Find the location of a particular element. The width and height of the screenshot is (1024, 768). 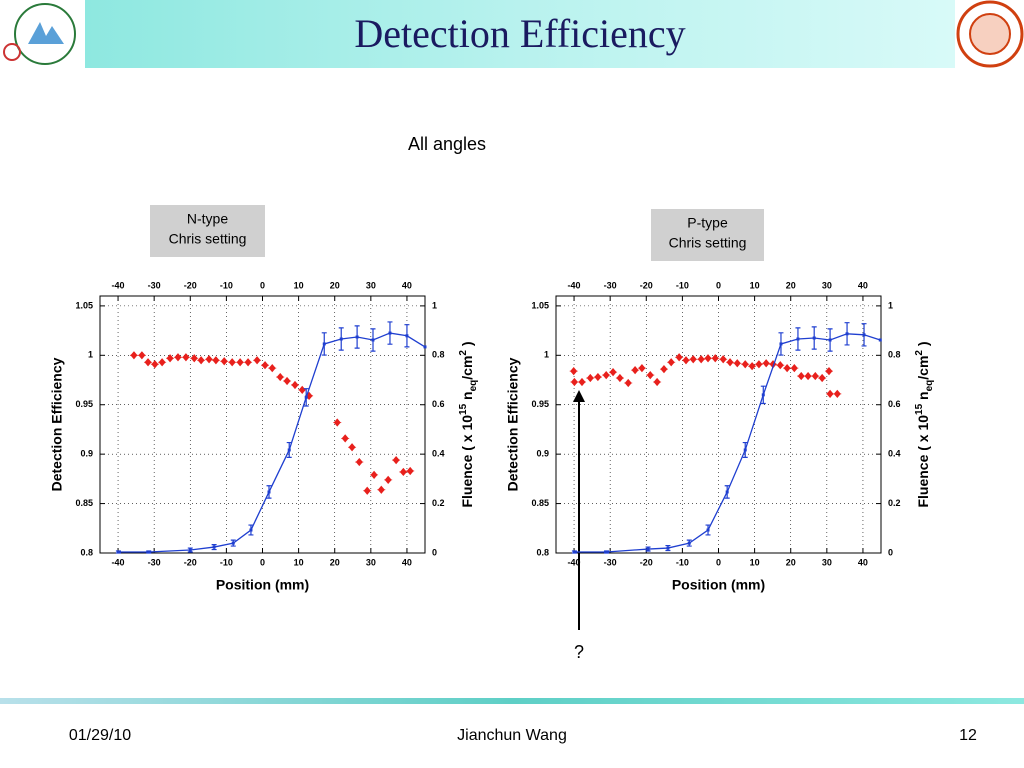

y-tick-label: 0.85 is located at coordinates (540, 503).